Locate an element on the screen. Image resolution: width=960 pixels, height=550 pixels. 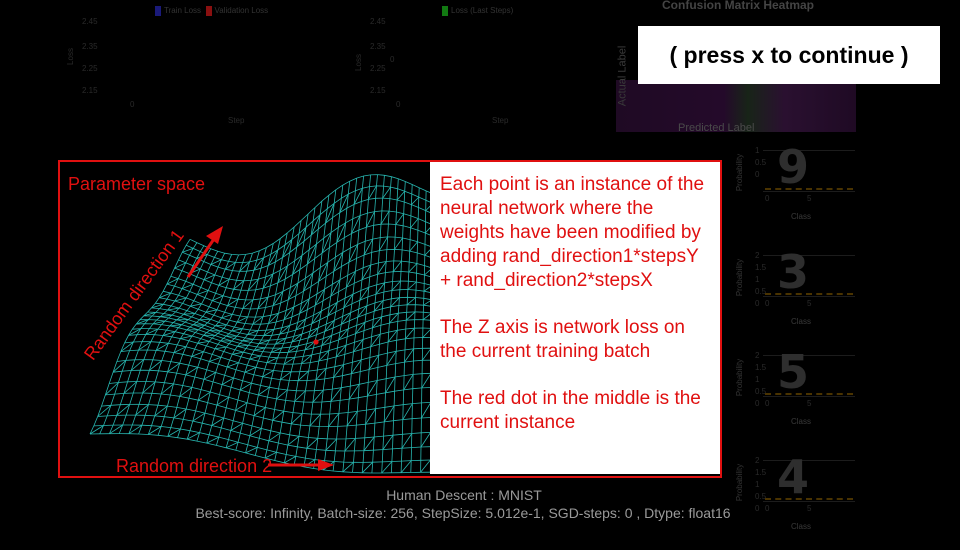
steps-zero-label: 0 is located at coordinates (392, 59).